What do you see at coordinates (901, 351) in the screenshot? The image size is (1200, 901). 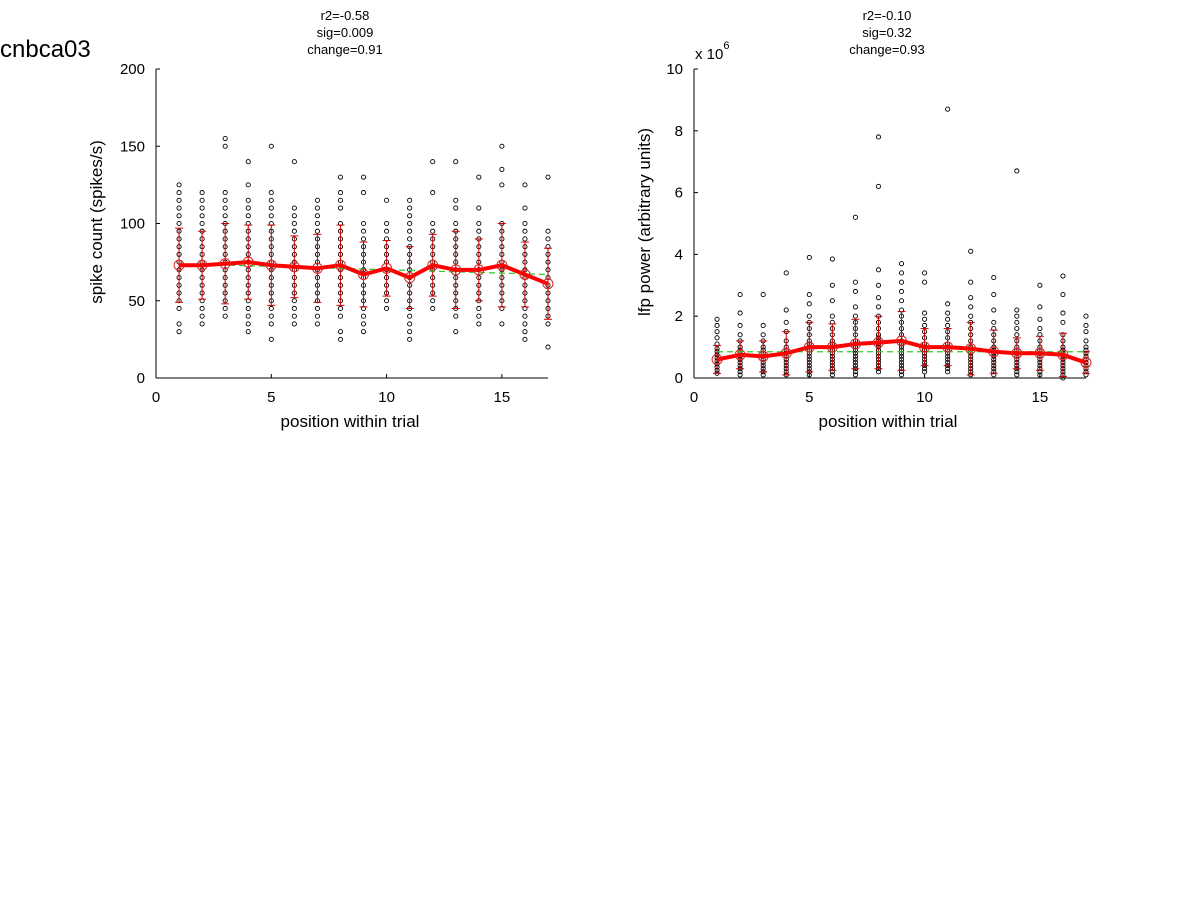 I see `panel2-mean-line` at bounding box center [901, 351].